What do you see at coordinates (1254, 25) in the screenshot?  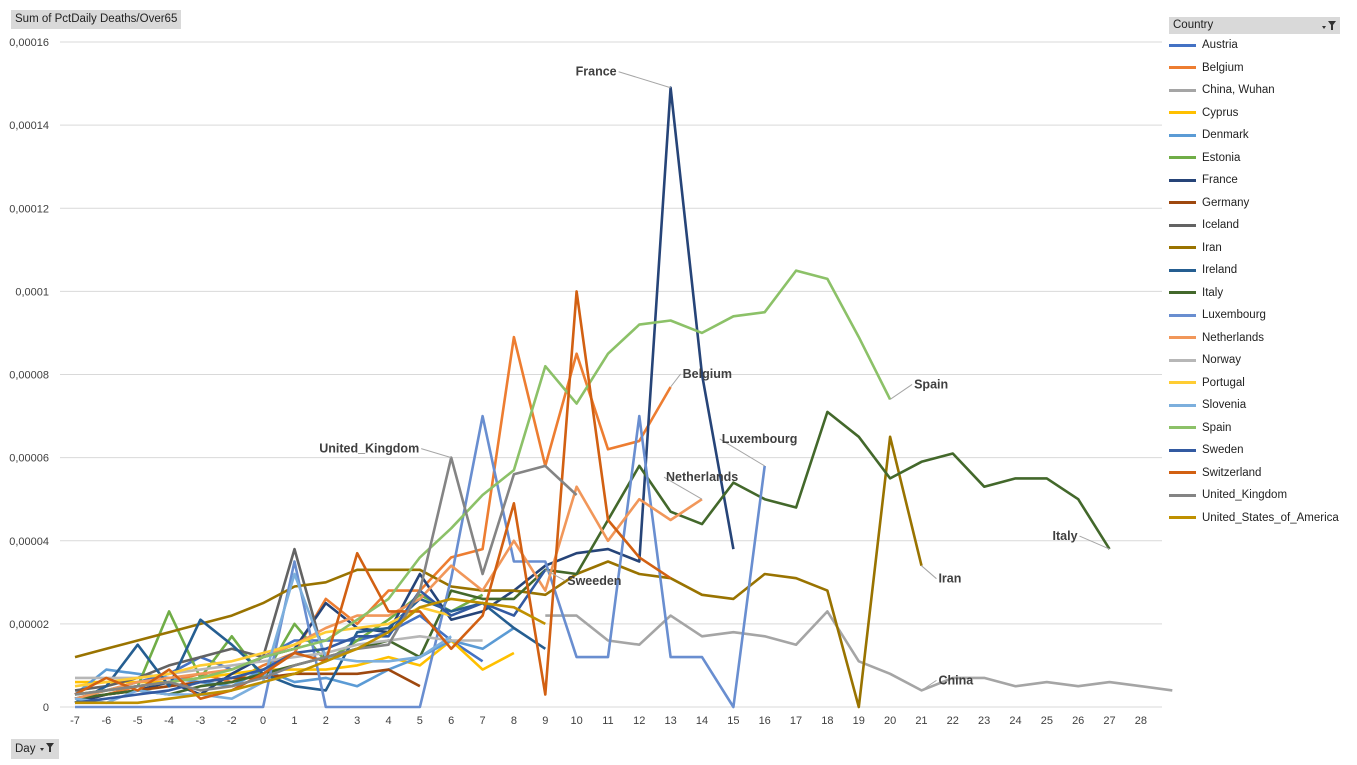 I see `legend-field-button: Country` at bounding box center [1254, 25].